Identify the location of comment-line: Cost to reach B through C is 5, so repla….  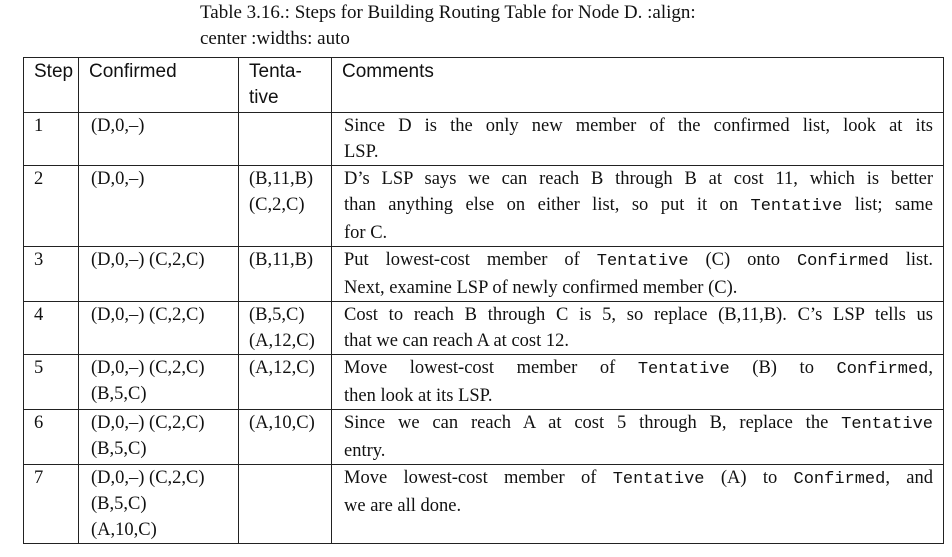
(638, 315).